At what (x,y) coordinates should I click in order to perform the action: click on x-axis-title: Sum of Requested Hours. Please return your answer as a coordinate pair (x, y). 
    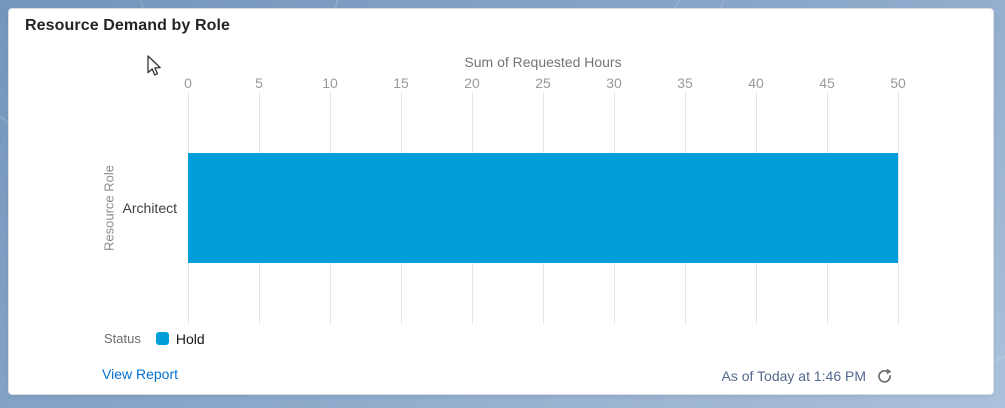
    Looking at the image, I should click on (543, 62).